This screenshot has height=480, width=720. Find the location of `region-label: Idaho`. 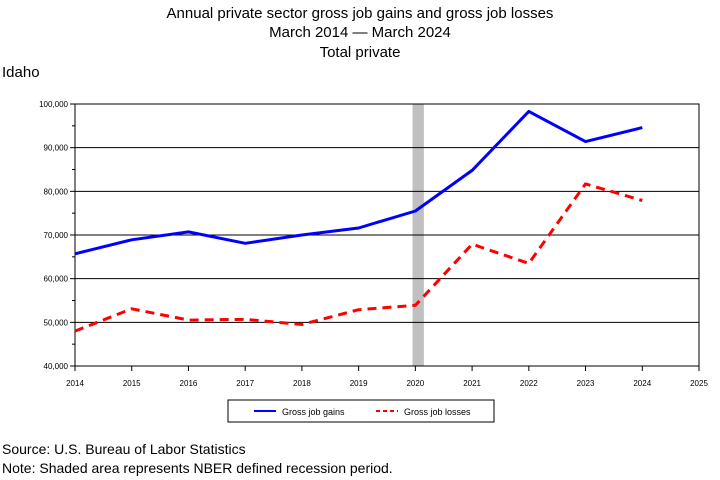

region-label: Idaho is located at coordinates (21, 72).